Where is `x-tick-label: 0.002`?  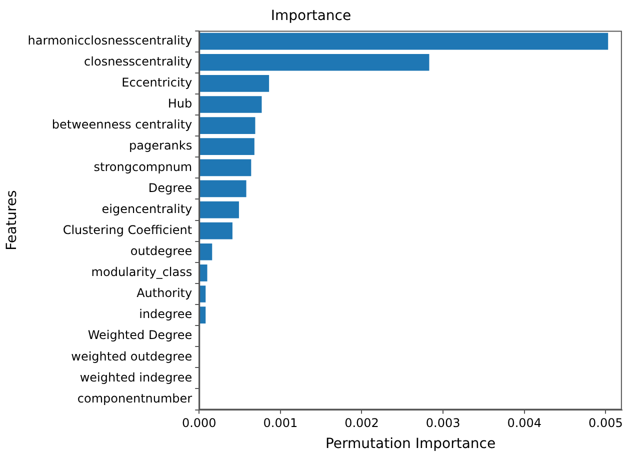
x-tick-label: 0.002 is located at coordinates (361, 423).